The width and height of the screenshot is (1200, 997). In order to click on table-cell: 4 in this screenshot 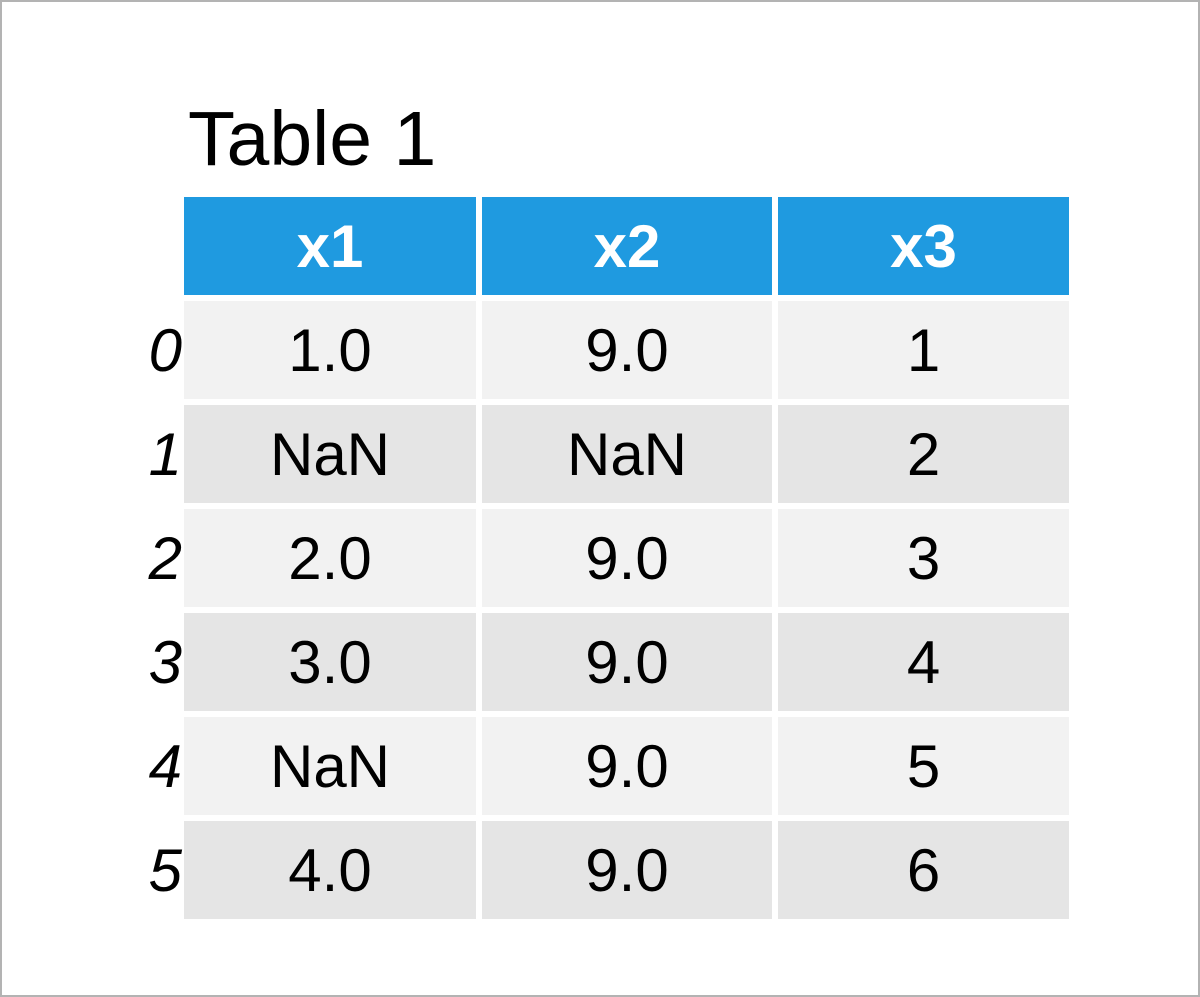, I will do `click(923, 662)`.